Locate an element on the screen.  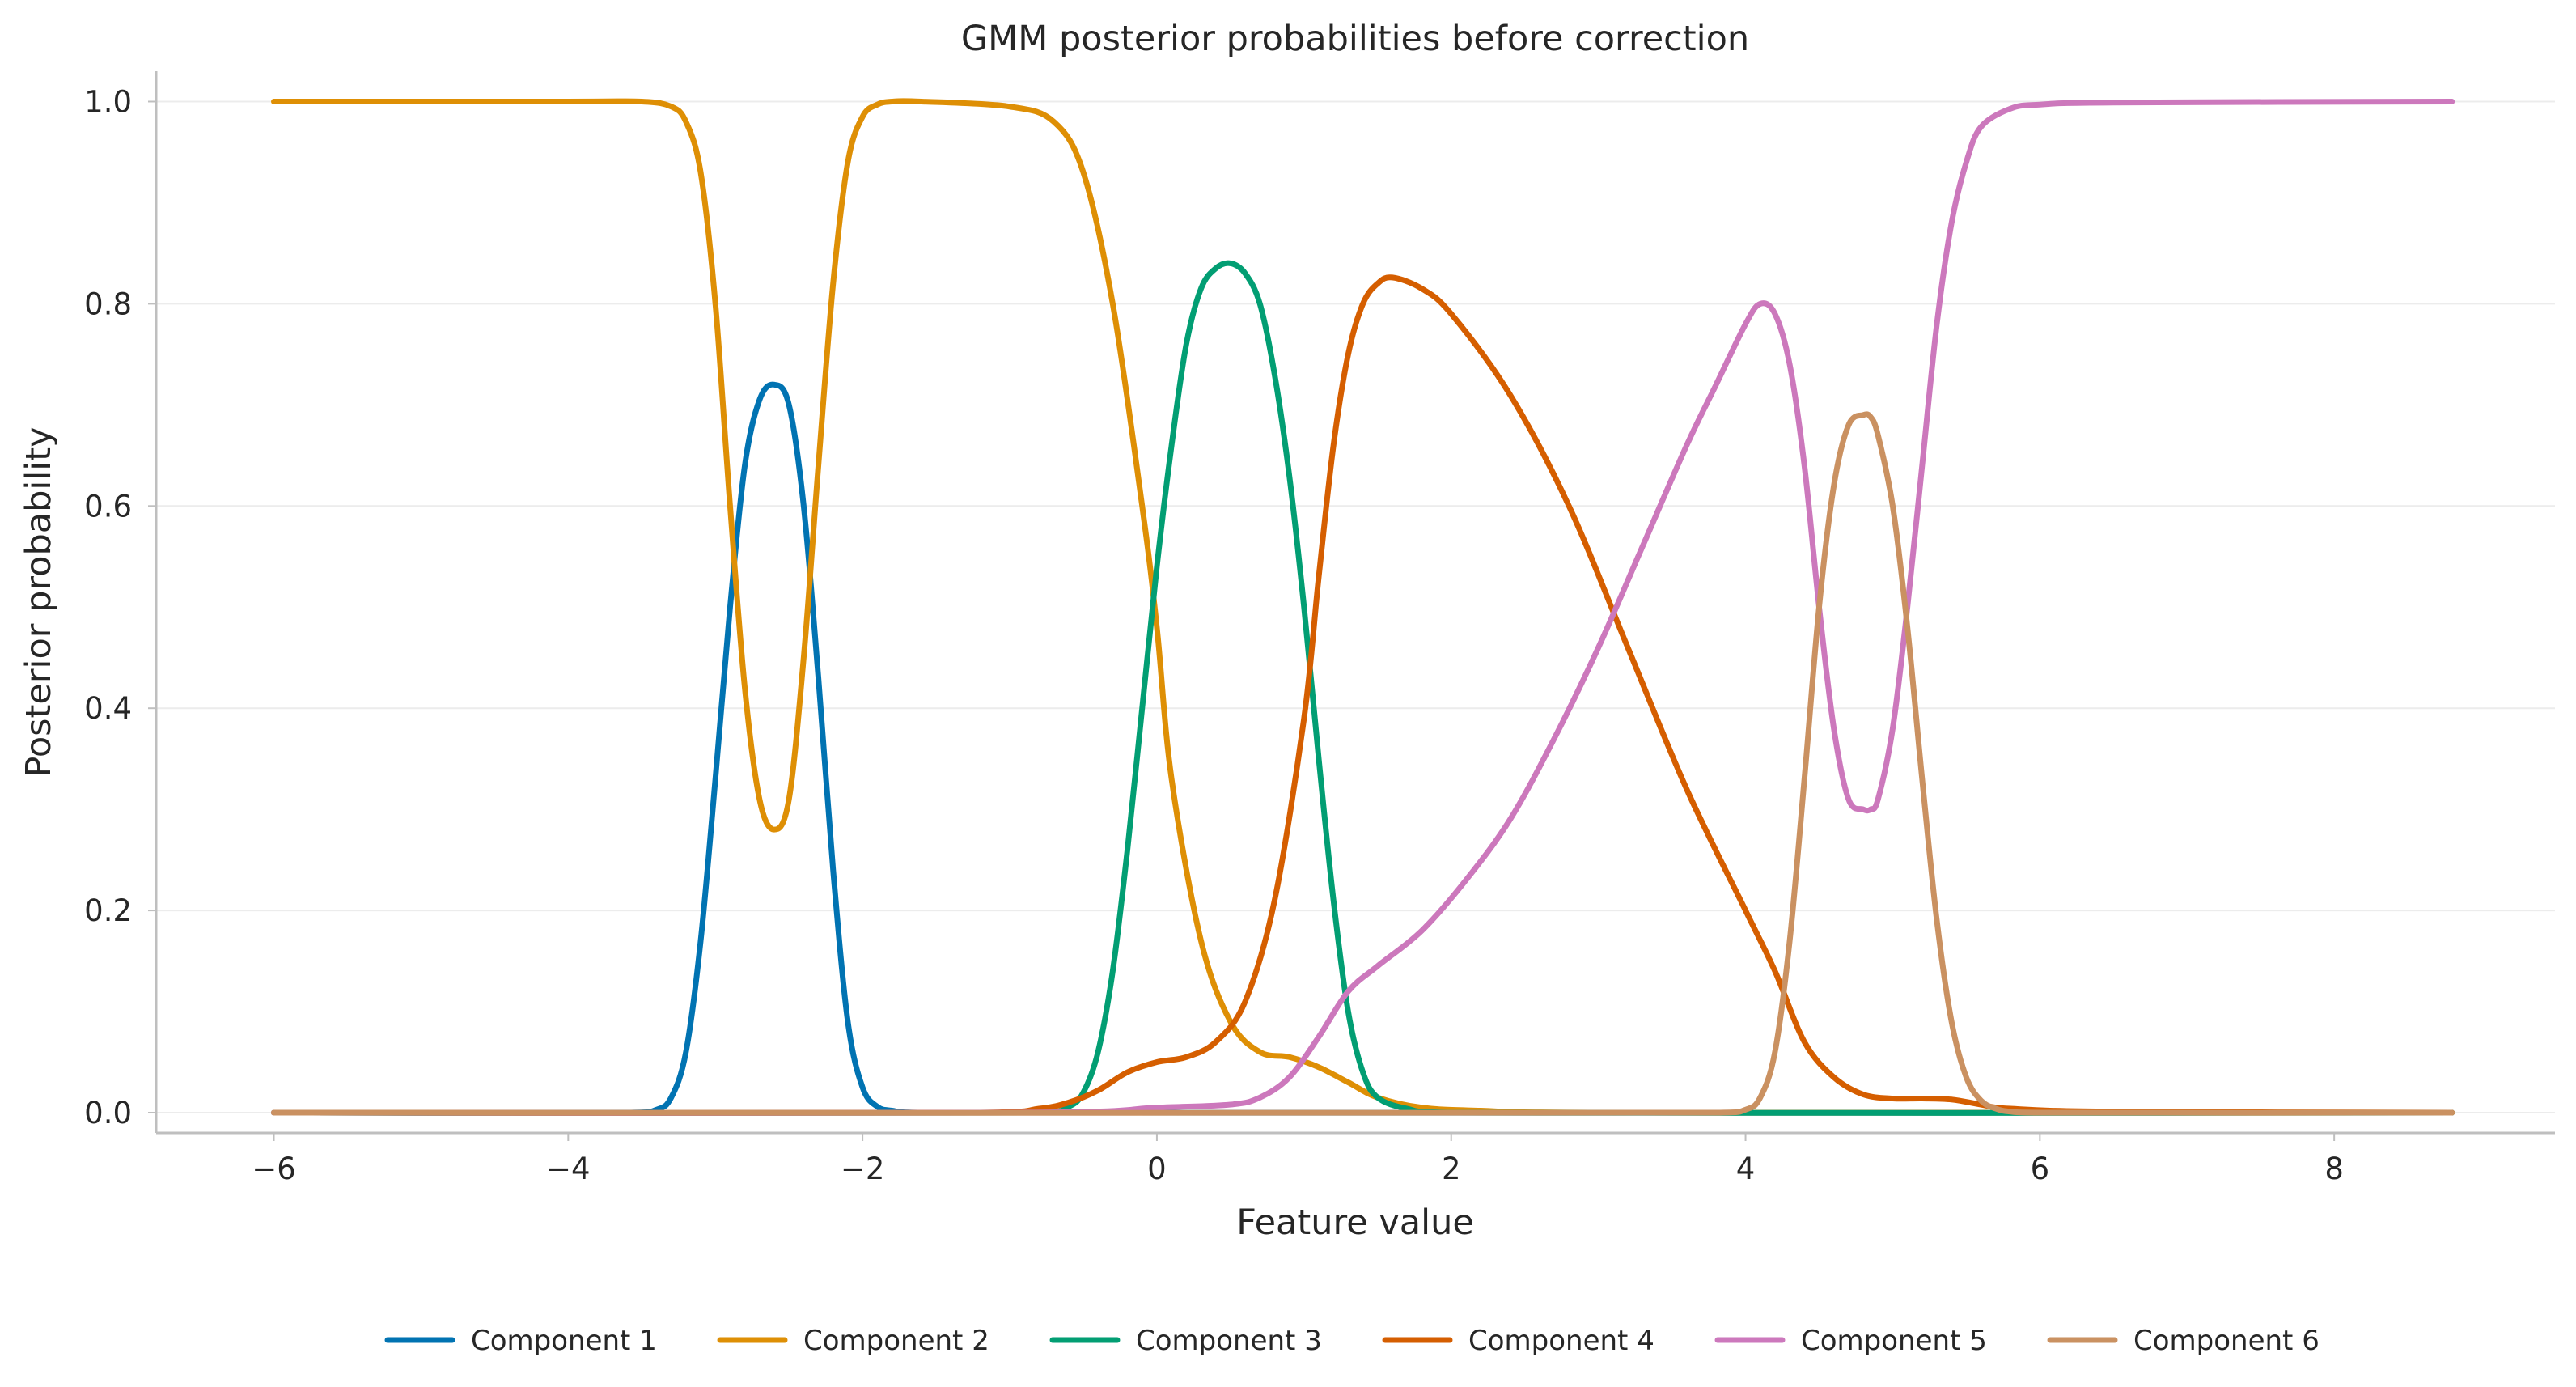
legend-label: Component 1 is located at coordinates (564, 1341).